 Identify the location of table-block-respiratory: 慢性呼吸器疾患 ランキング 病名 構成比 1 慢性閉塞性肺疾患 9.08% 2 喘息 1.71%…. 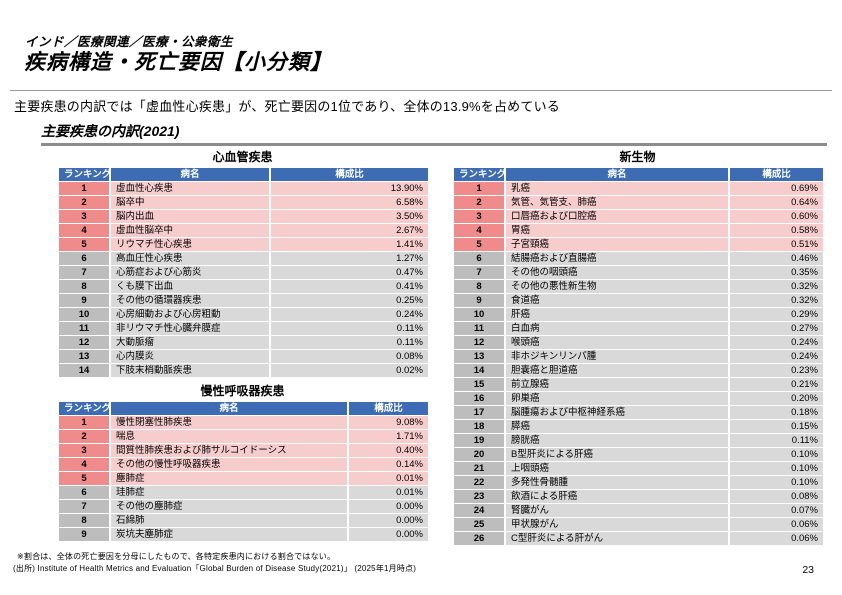
(243, 463).